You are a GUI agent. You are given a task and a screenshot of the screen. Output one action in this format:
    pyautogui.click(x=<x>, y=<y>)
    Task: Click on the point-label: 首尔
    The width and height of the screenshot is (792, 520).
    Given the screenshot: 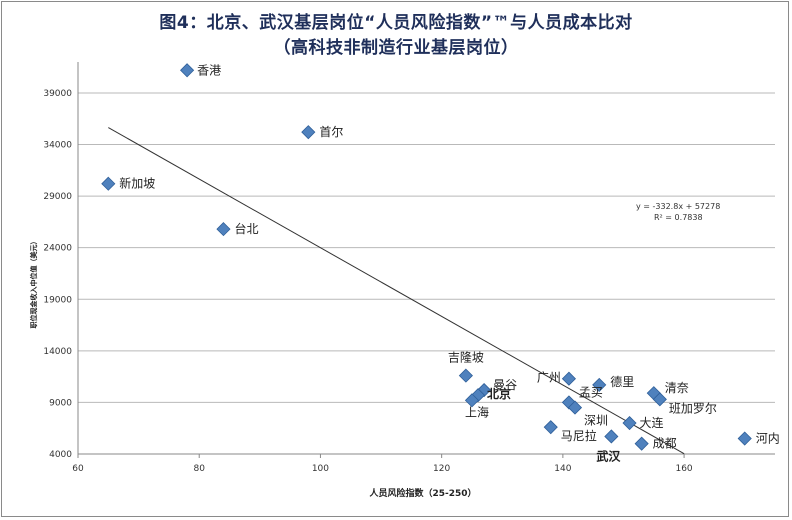 What is the action you would take?
    pyautogui.click(x=331, y=131)
    